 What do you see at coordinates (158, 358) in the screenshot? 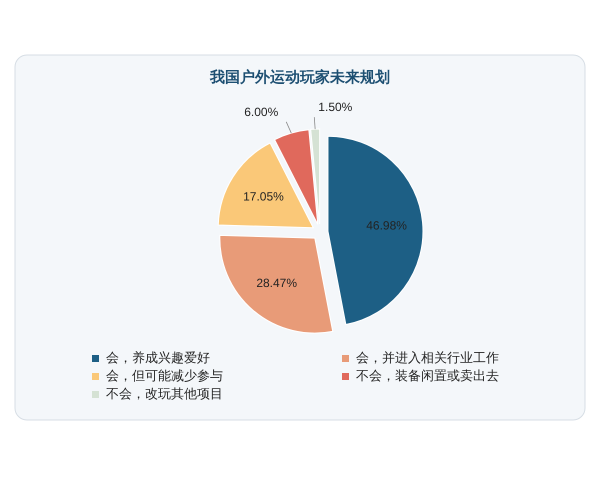
I see `legend-label: 会，养成兴趣爱好` at bounding box center [158, 358].